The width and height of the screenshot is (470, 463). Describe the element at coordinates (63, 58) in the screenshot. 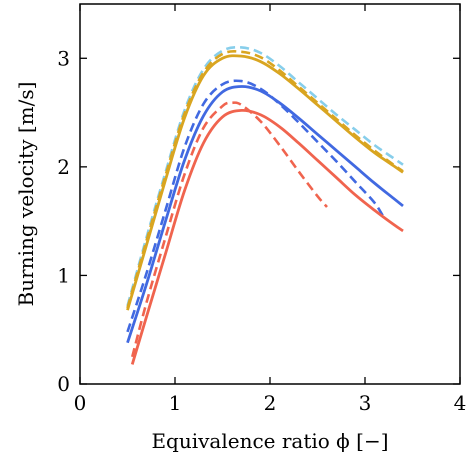

I see `y-tick-label: 3` at that location.